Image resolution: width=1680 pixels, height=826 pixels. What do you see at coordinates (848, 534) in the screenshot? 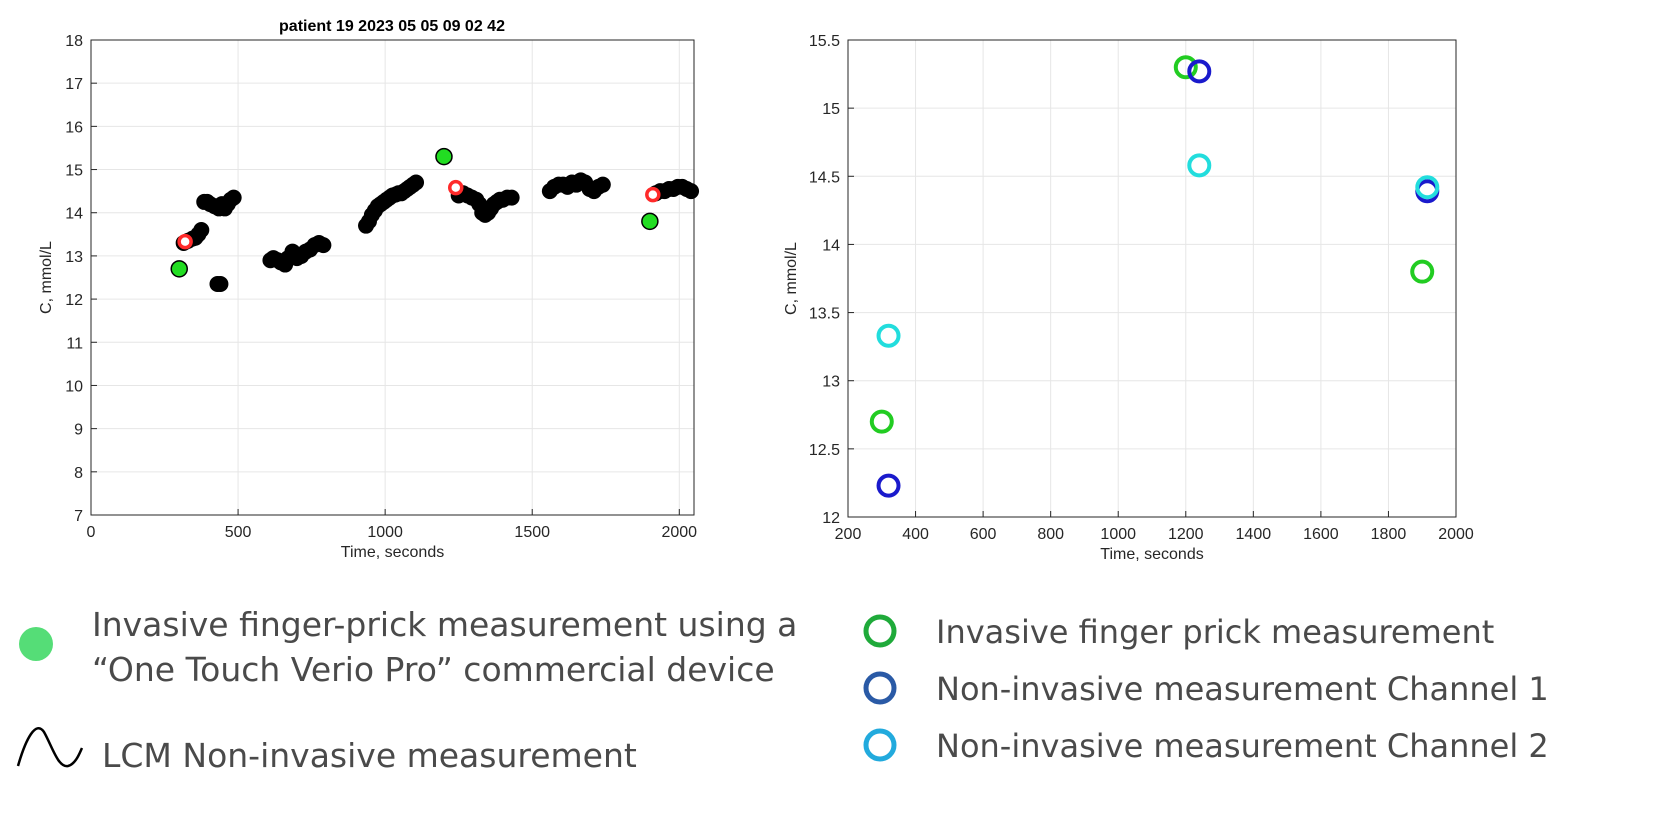
I see `right-x-tick-label: 200` at bounding box center [848, 534].